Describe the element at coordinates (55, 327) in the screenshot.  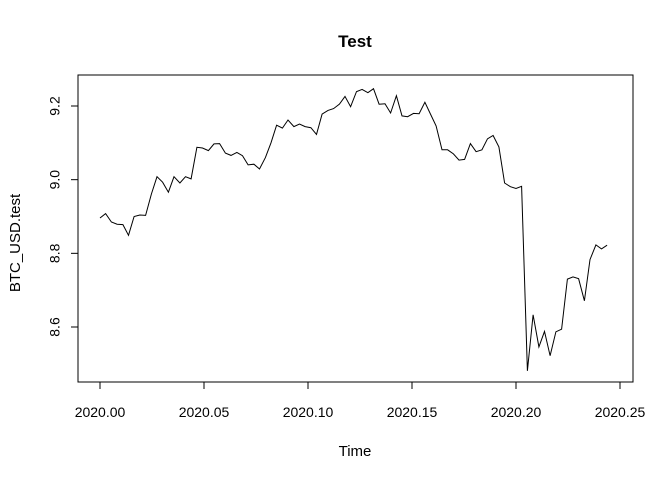
I see `y-tick-label: 8.6` at that location.